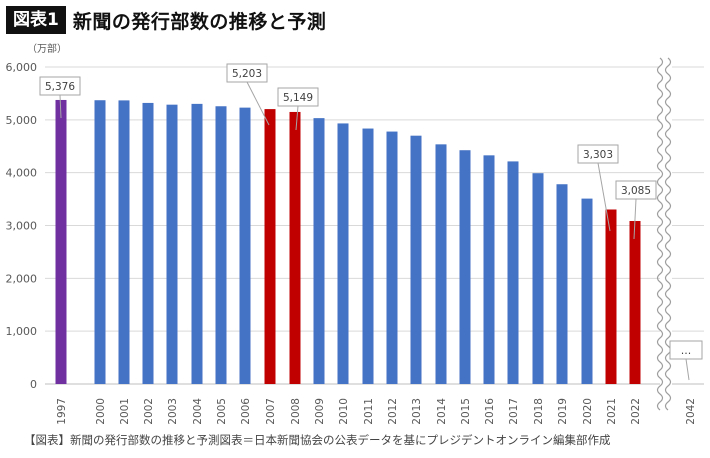 Image resolution: width=710 pixels, height=458 pixels. Describe the element at coordinates (101, 411) in the screenshot. I see `x-tick-label: 2000` at that location.